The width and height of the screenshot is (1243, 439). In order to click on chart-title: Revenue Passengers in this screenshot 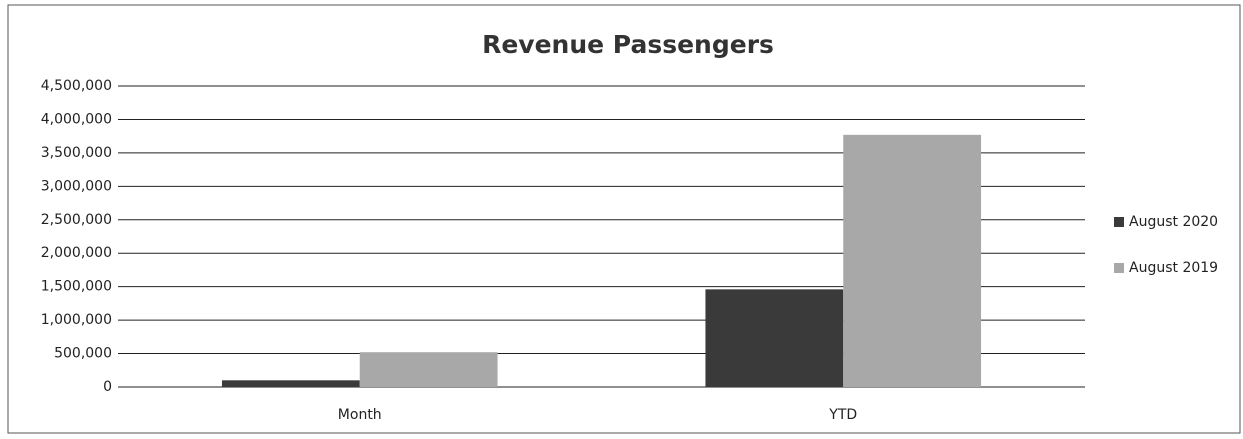, I will do `click(628, 44)`.